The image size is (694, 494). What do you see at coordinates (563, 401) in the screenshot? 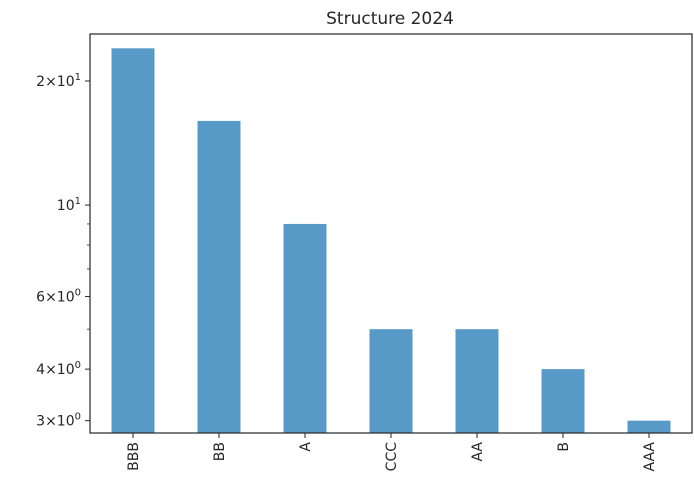
I see `bar-b` at bounding box center [563, 401].